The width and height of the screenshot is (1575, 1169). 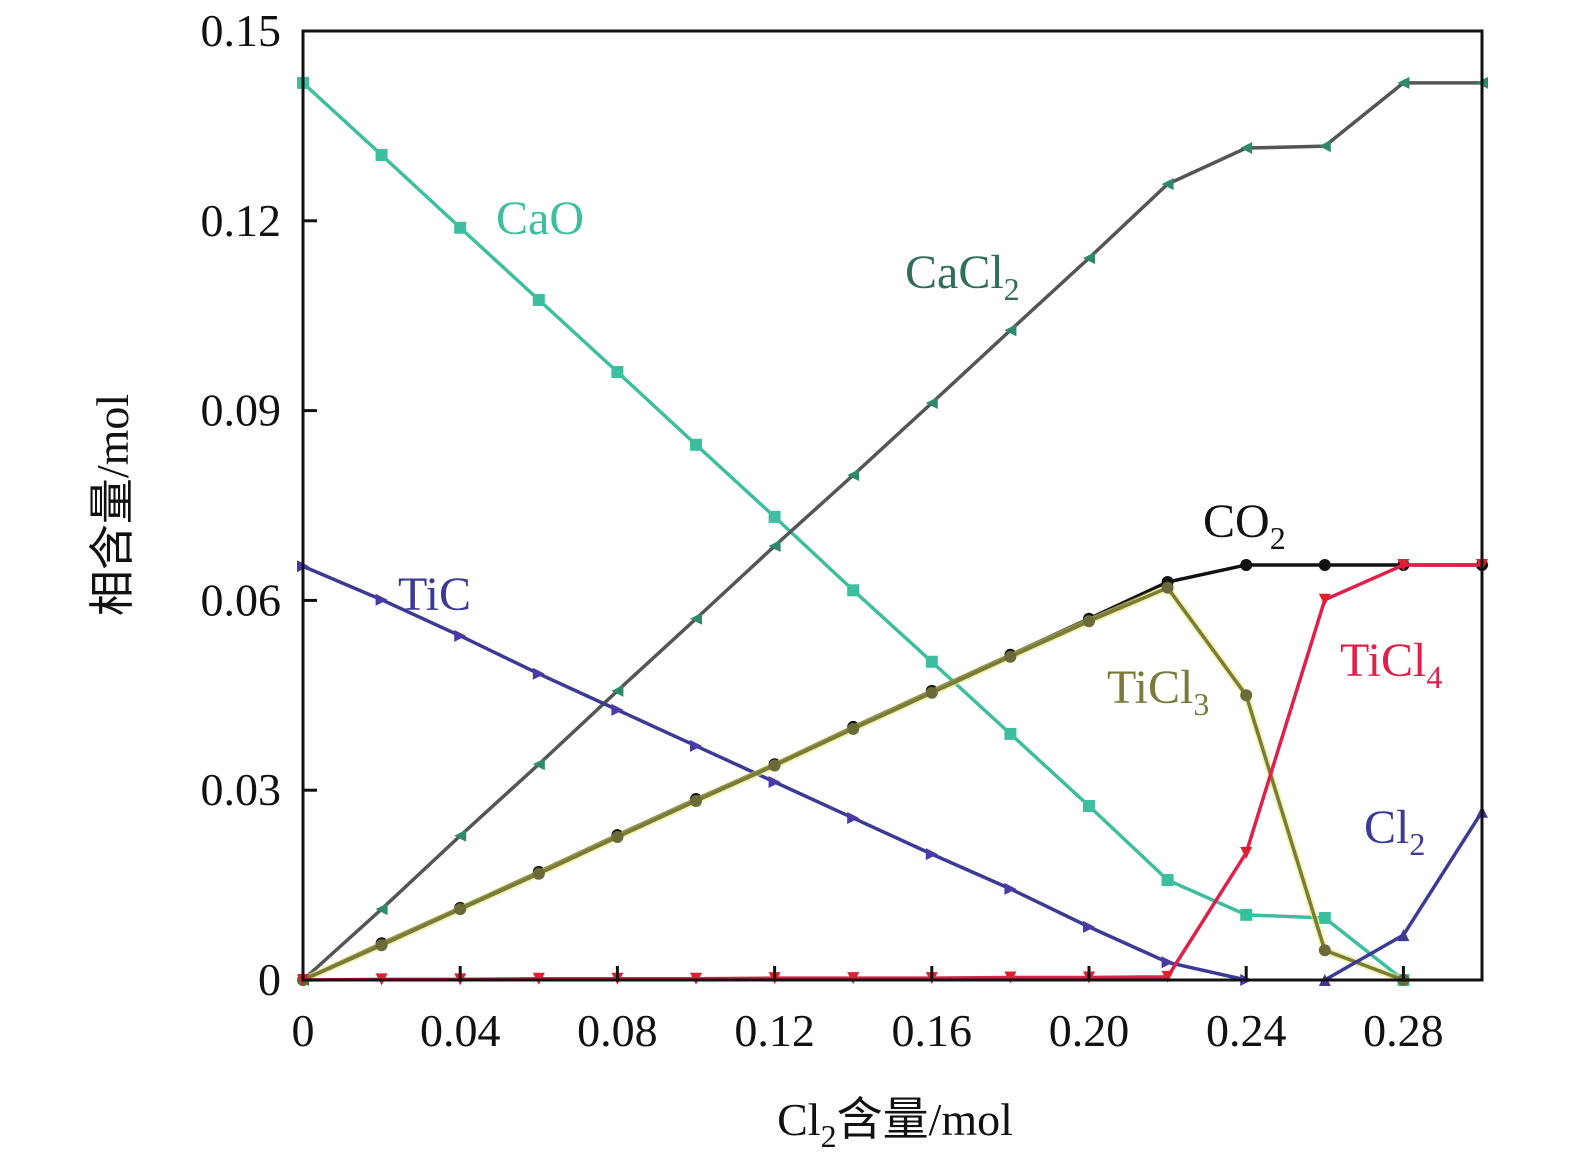 What do you see at coordinates (303, 1030) in the screenshot?
I see `x-tick-label: 0` at bounding box center [303, 1030].